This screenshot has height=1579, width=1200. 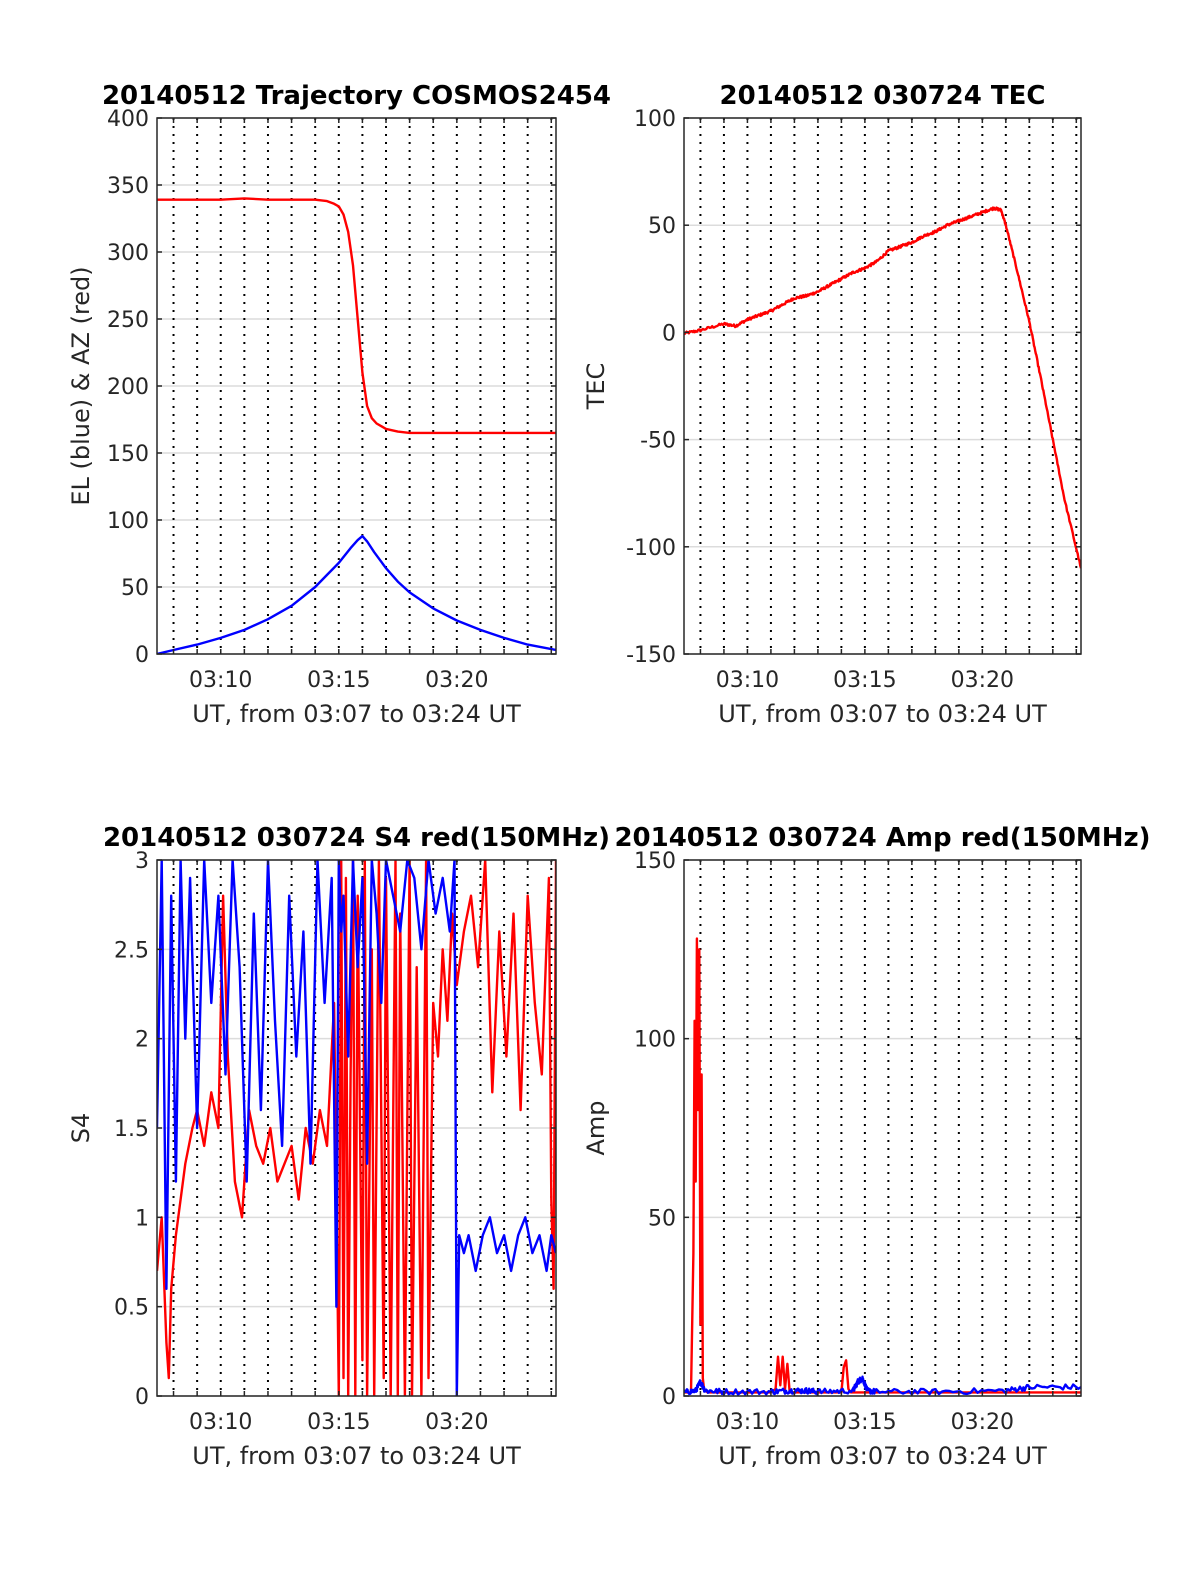 What do you see at coordinates (81, 385) in the screenshot?
I see `y-axis-label: EL (blue) & AZ (red)` at bounding box center [81, 385].